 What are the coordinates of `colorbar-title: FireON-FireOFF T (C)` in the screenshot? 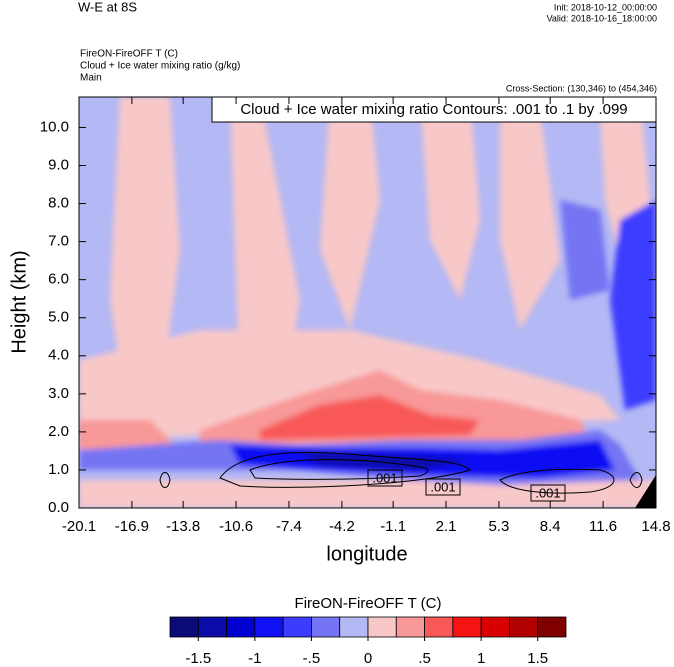 It's located at (368, 603).